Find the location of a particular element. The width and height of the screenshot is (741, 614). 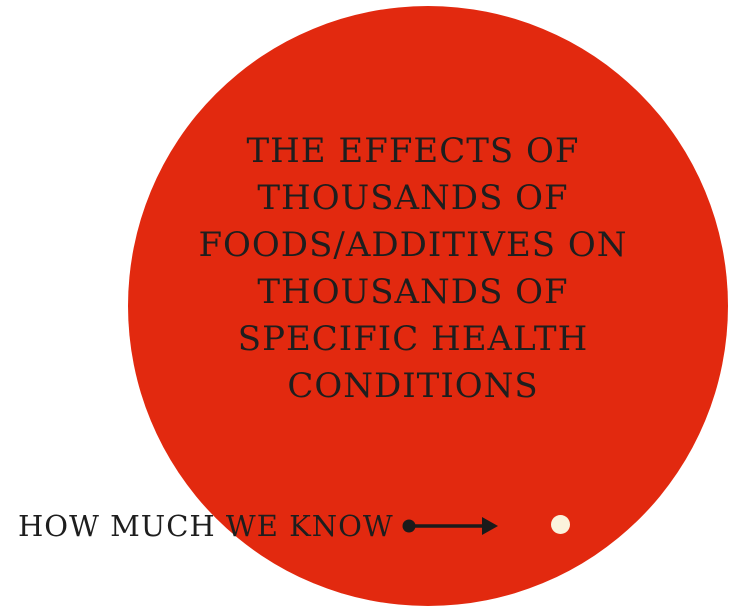

caption-row: HOW MUCH WE KNOW is located at coordinates (260, 526).